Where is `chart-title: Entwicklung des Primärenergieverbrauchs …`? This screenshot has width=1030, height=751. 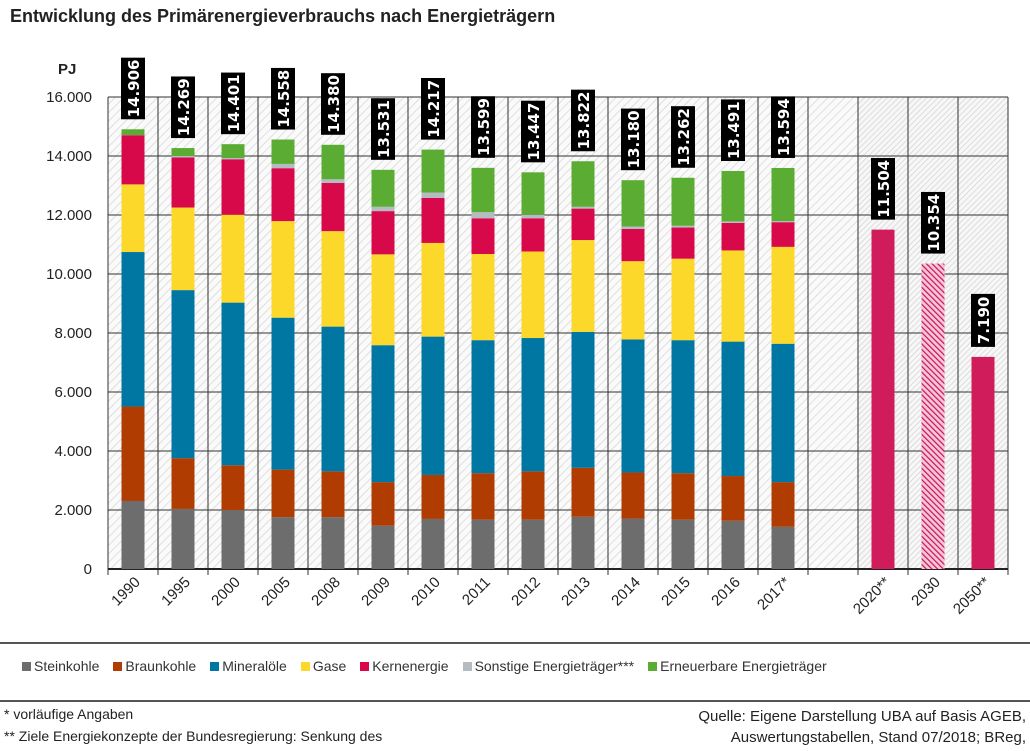
chart-title: Entwicklung des Primärenergieverbrauchs … is located at coordinates (283, 16).